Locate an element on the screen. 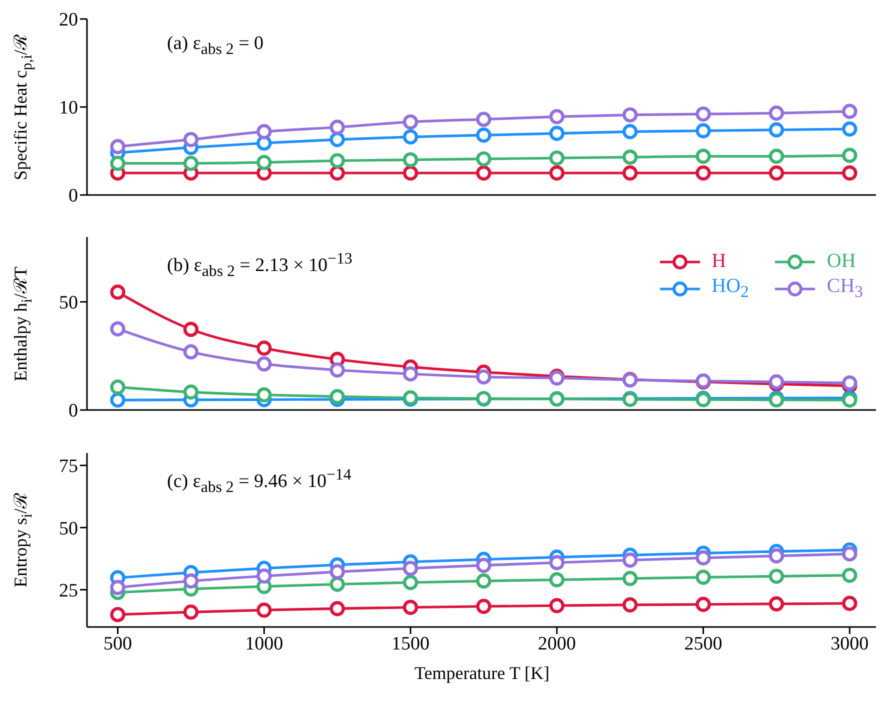 This screenshot has height=709, width=885. annotation: (a) ε$_{abs 2}$ = 0 is located at coordinates (215, 45).